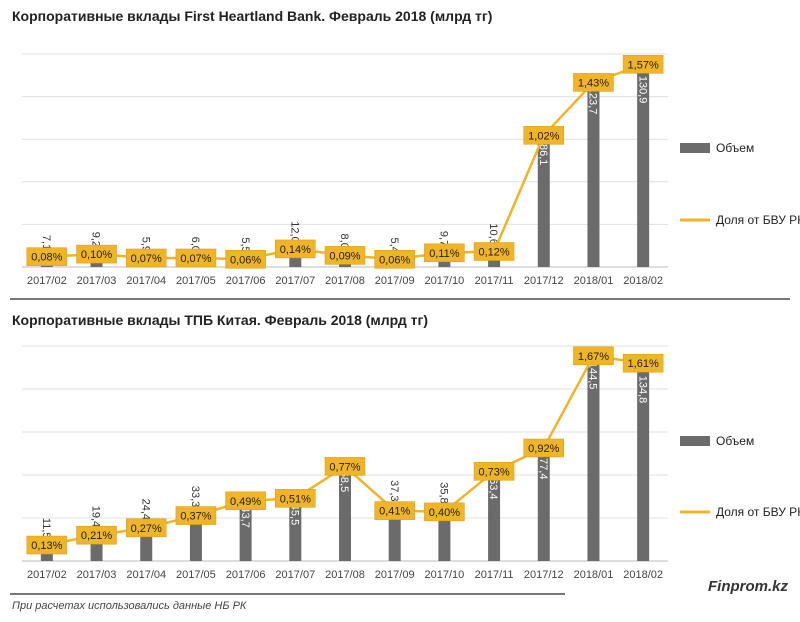 This screenshot has height=622, width=800. What do you see at coordinates (344, 481) in the screenshot?
I see `bar-value-label: 68,5` at bounding box center [344, 481].